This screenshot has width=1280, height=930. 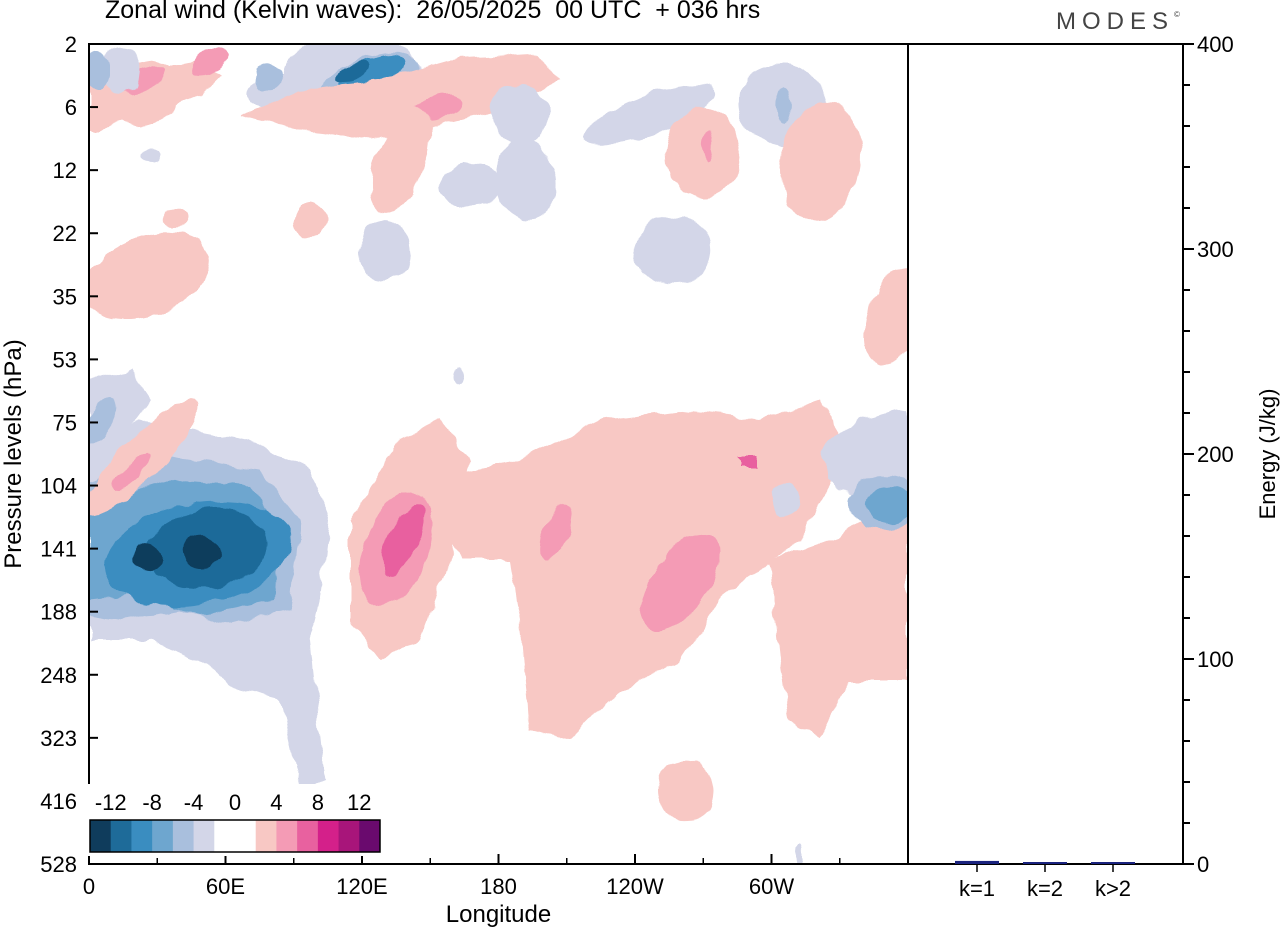 I want to click on modes-logo: MODES©, so click(x=1118, y=22).